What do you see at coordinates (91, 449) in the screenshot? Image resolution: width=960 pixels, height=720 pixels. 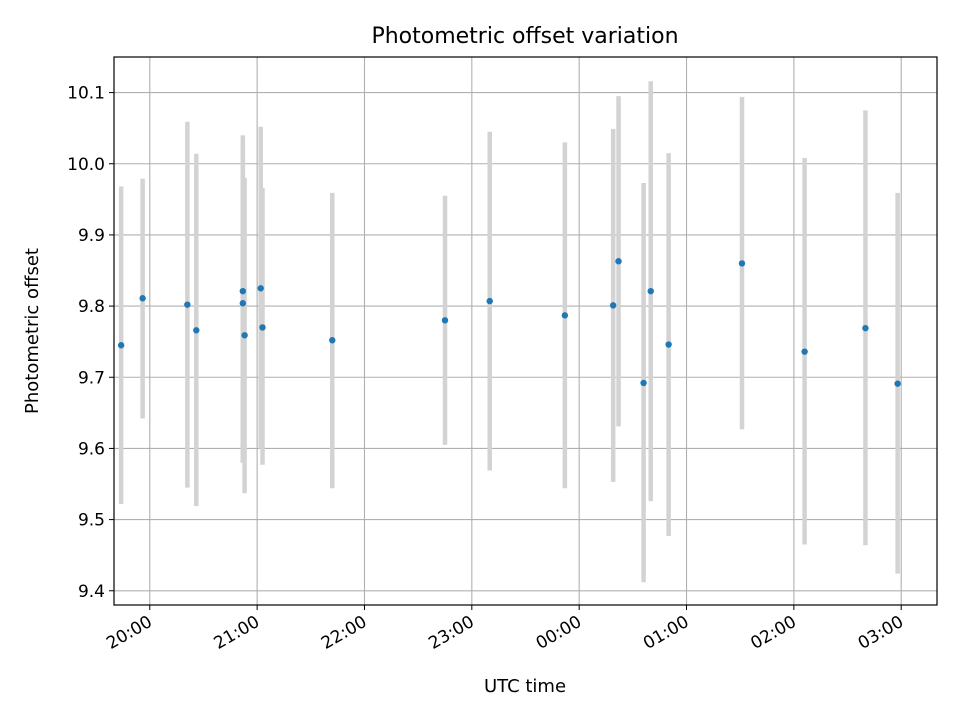 I see `y-tick-label: 9.6` at bounding box center [91, 449].